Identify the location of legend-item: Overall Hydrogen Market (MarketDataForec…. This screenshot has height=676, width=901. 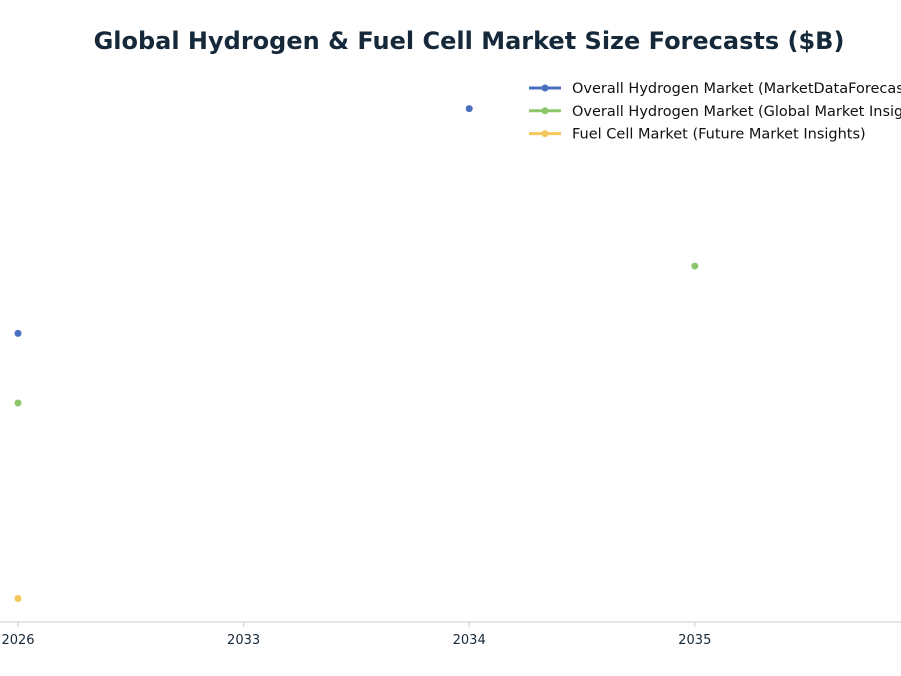
(715, 89).